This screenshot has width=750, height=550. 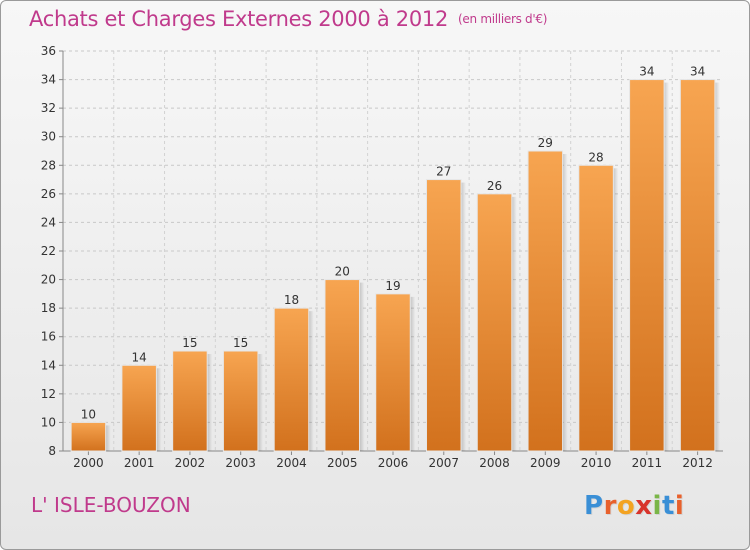 What do you see at coordinates (393, 463) in the screenshot?
I see `x-tick-label: 2006` at bounding box center [393, 463].